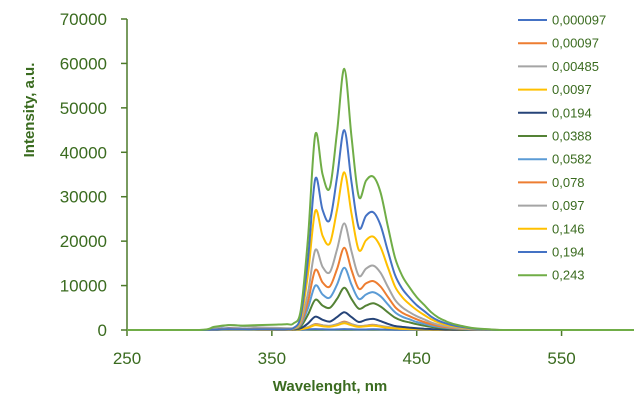 The width and height of the screenshot is (634, 400). What do you see at coordinates (568, 228) in the screenshot?
I see `legend-label: 0,146` at bounding box center [568, 228].